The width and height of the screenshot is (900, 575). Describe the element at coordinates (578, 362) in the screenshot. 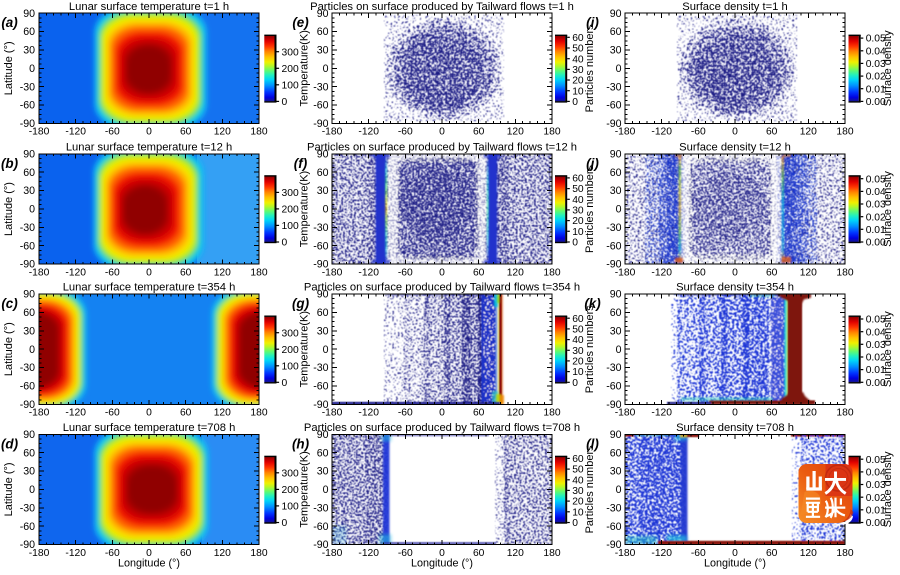

I see `svg-text: 20` at that location.